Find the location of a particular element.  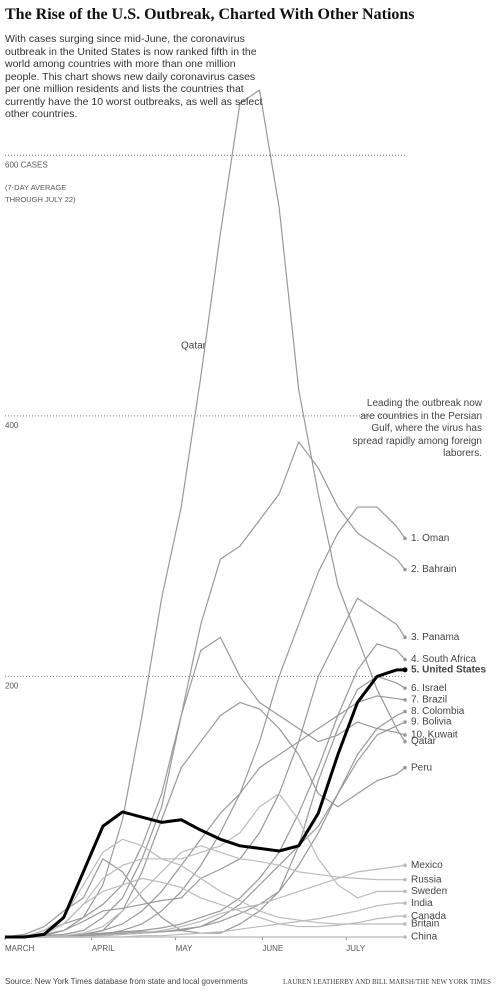

series-label: Peru is located at coordinates (421, 767).